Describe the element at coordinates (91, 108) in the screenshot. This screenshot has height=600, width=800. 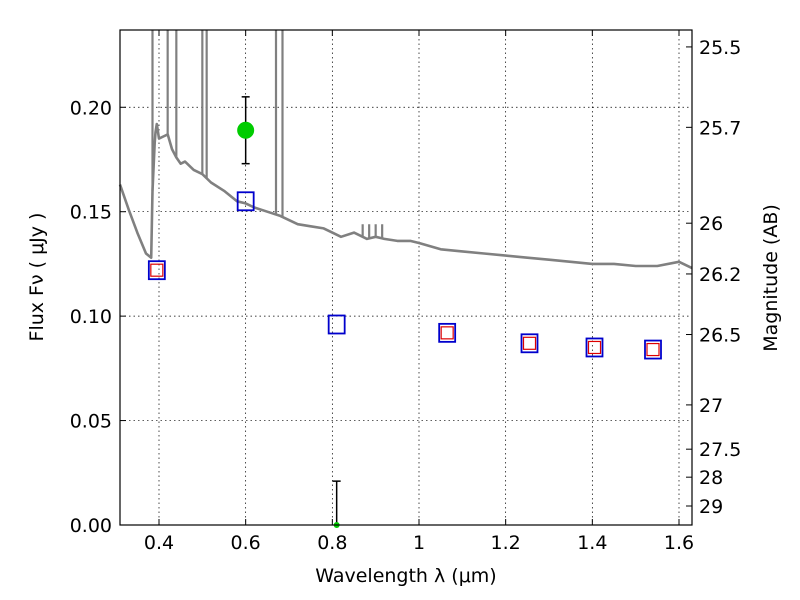
I see `y-tick-label: 0.20` at that location.